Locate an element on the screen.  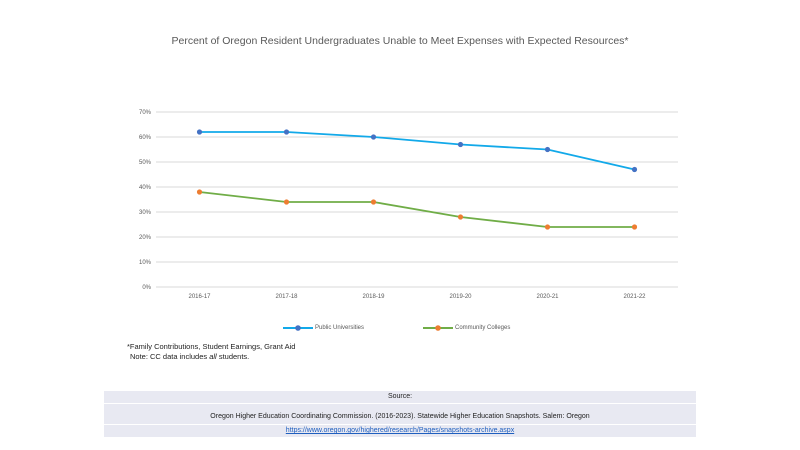
footnote-line-2: Note: CC data includes all students. is located at coordinates (211, 357).